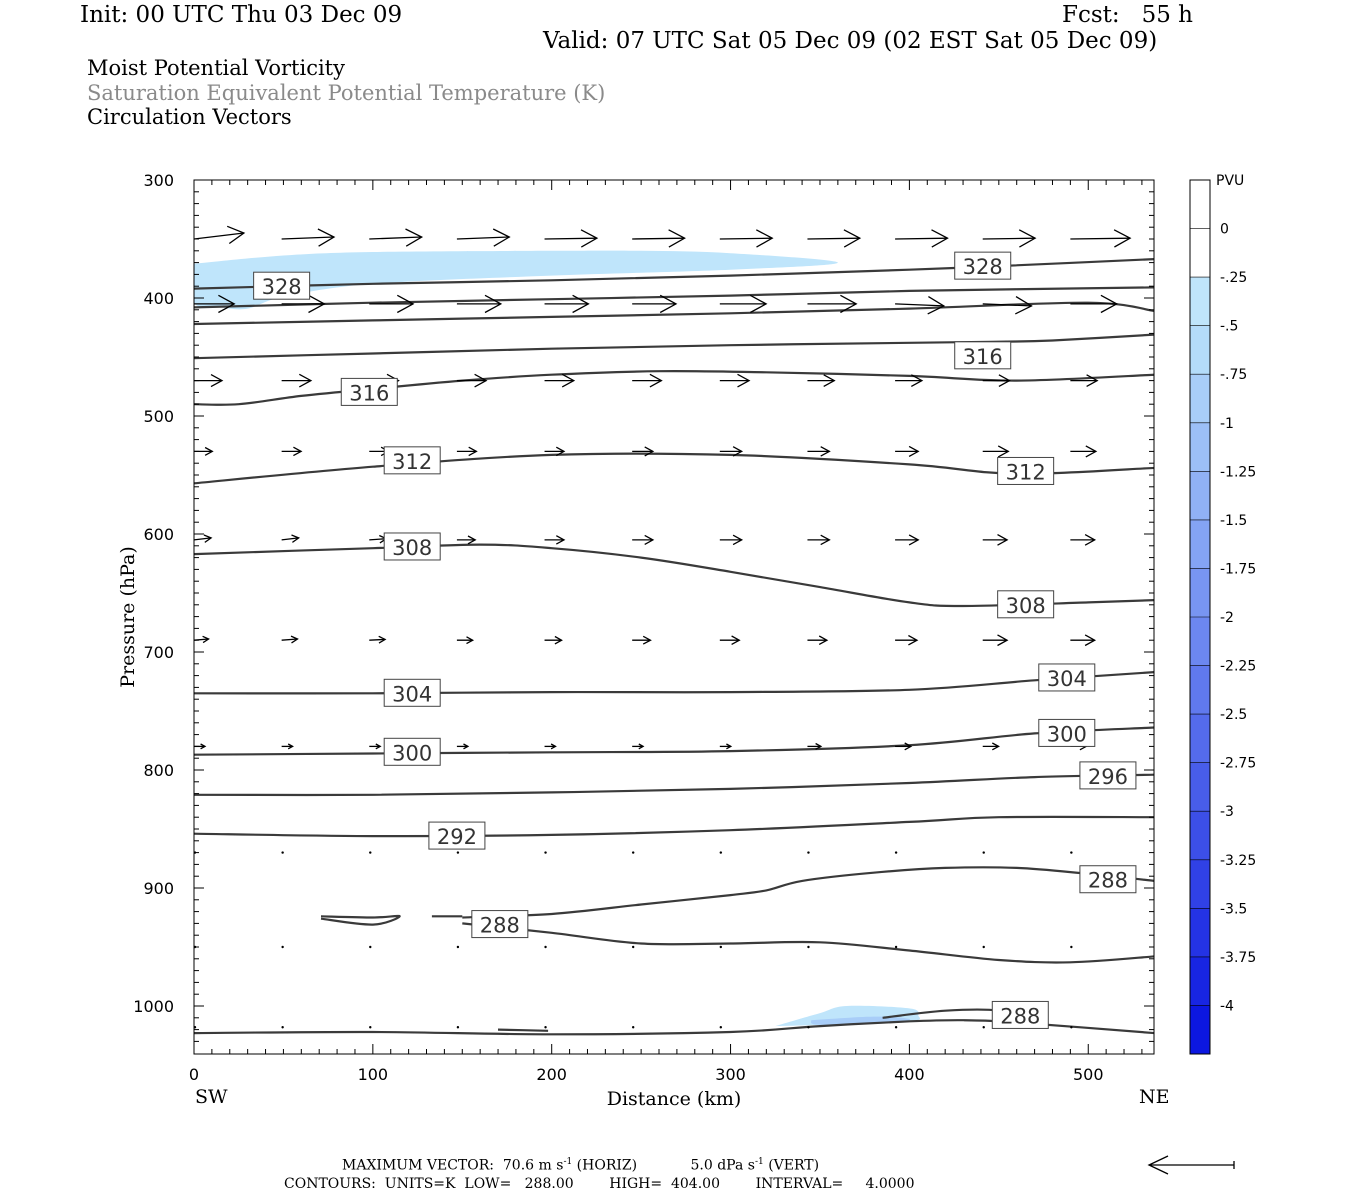 This screenshot has width=1350, height=1200. What do you see at coordinates (1227, 424) in the screenshot?
I see `colorbar-tick-label: -1` at bounding box center [1227, 424].